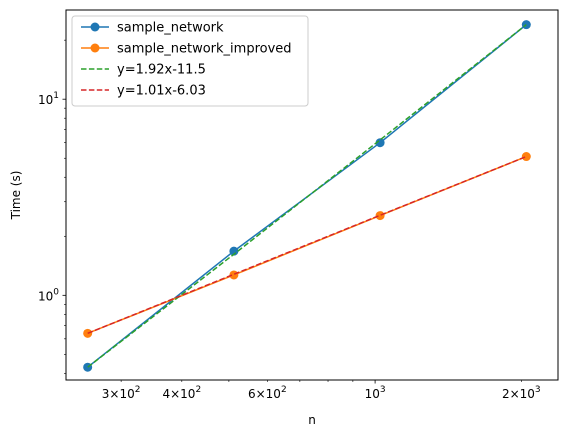 The height and width of the screenshot is (437, 570). I want to click on tick-label-exponent: 1, so click(56, 96).